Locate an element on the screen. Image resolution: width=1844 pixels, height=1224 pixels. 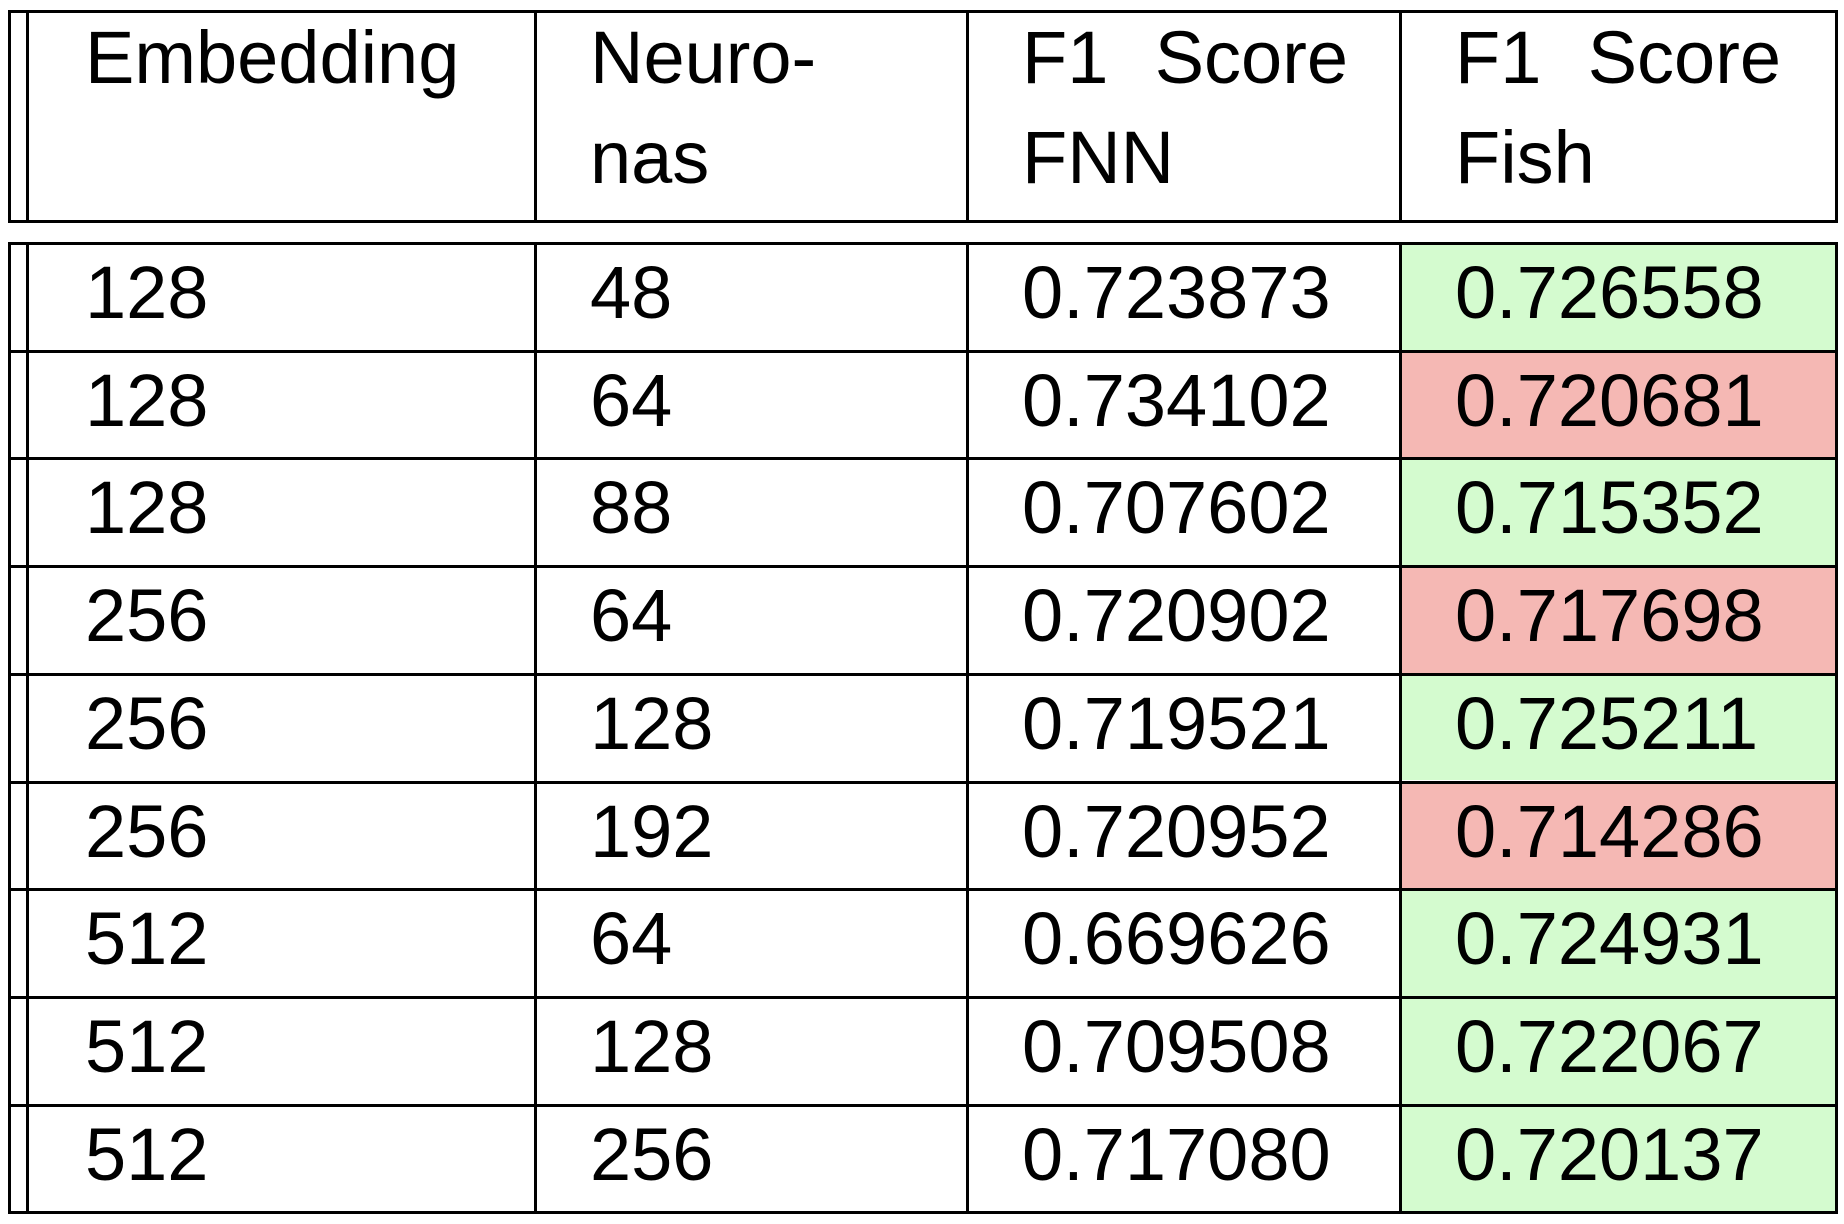
body-top-border is located at coordinates (923, 243).